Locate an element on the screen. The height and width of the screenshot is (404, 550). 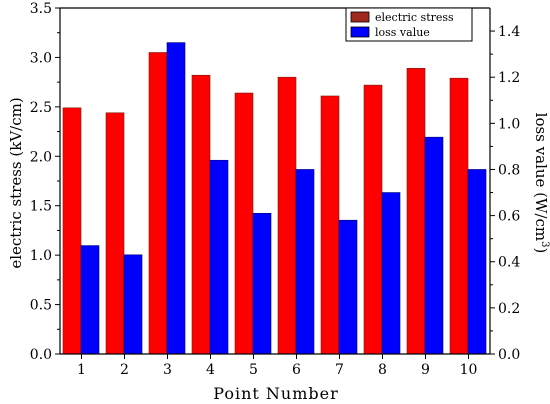
y-left-tick-label: 0.5 is located at coordinates (41, 306).